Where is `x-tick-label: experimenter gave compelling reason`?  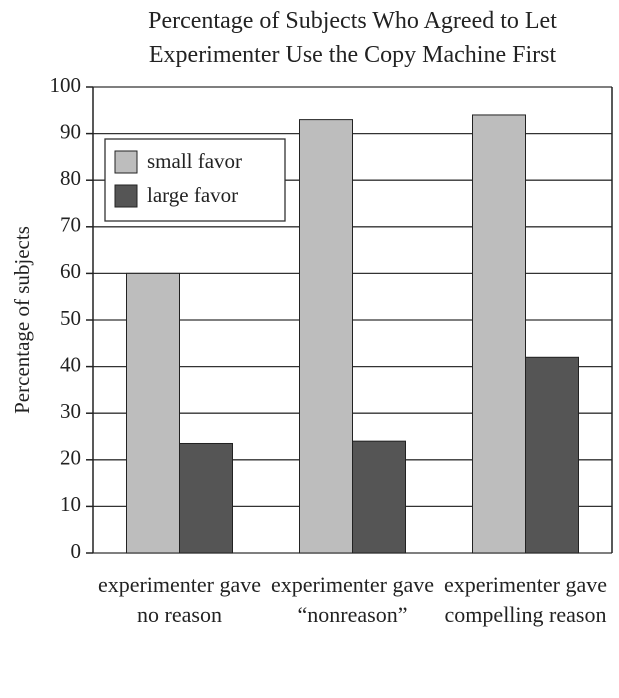
x-tick-label: experimenter gave compelling reason is located at coordinates (525, 599).